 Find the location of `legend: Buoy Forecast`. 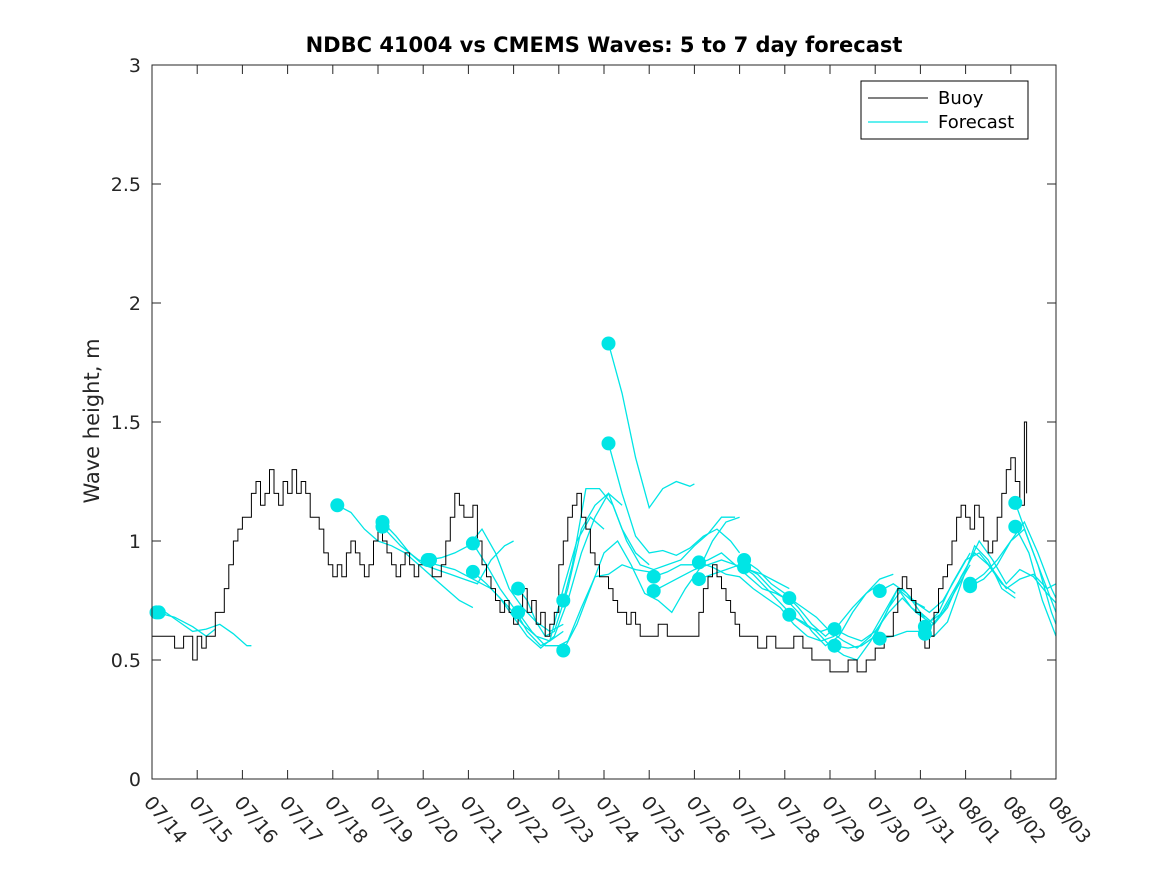

legend: Buoy Forecast is located at coordinates (944, 110).